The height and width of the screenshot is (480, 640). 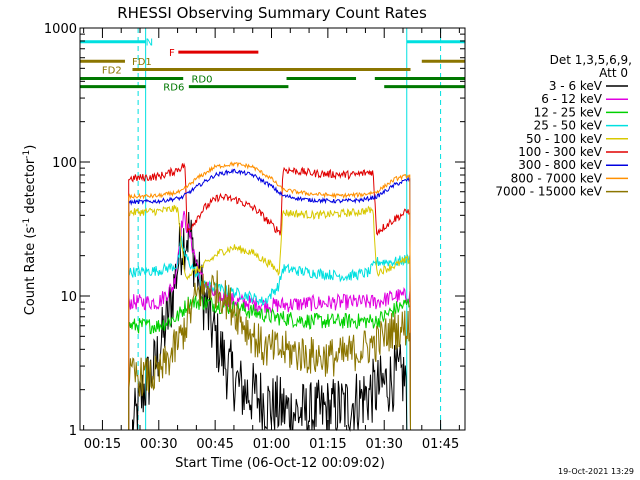 I want to click on legend-label-6: 300 - 800 keV, so click(x=560, y=165).